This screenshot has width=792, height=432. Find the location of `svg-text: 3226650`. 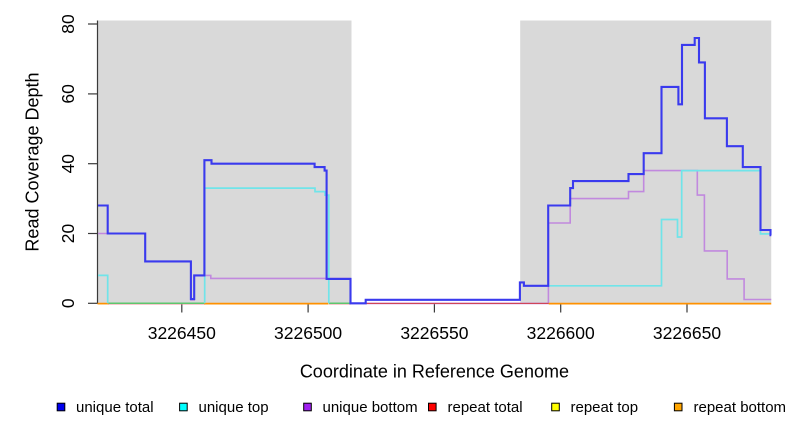

svg-text: 3226650 is located at coordinates (687, 333).